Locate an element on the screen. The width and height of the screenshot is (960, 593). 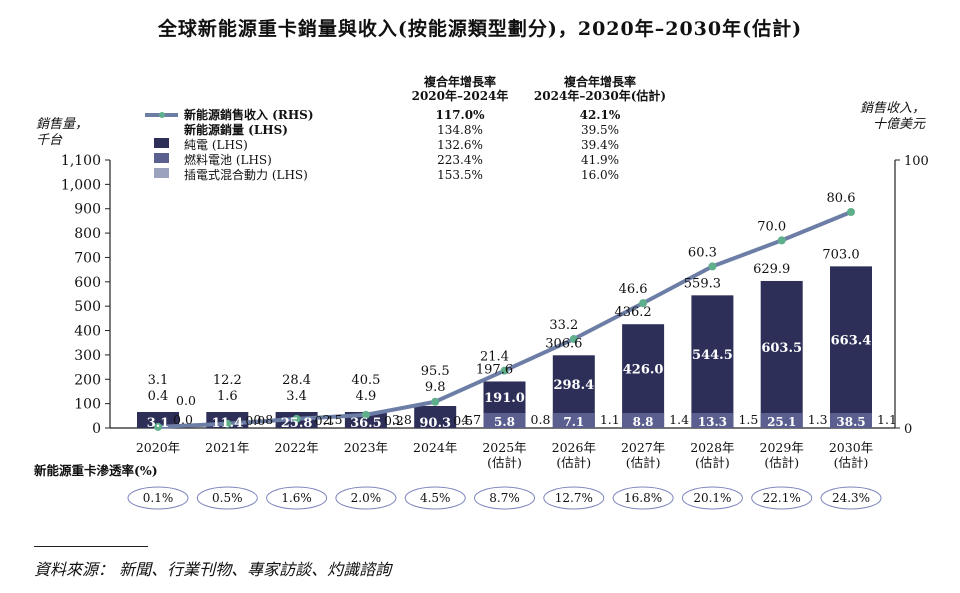
phev-value-label: 4.7 is located at coordinates (471, 419).